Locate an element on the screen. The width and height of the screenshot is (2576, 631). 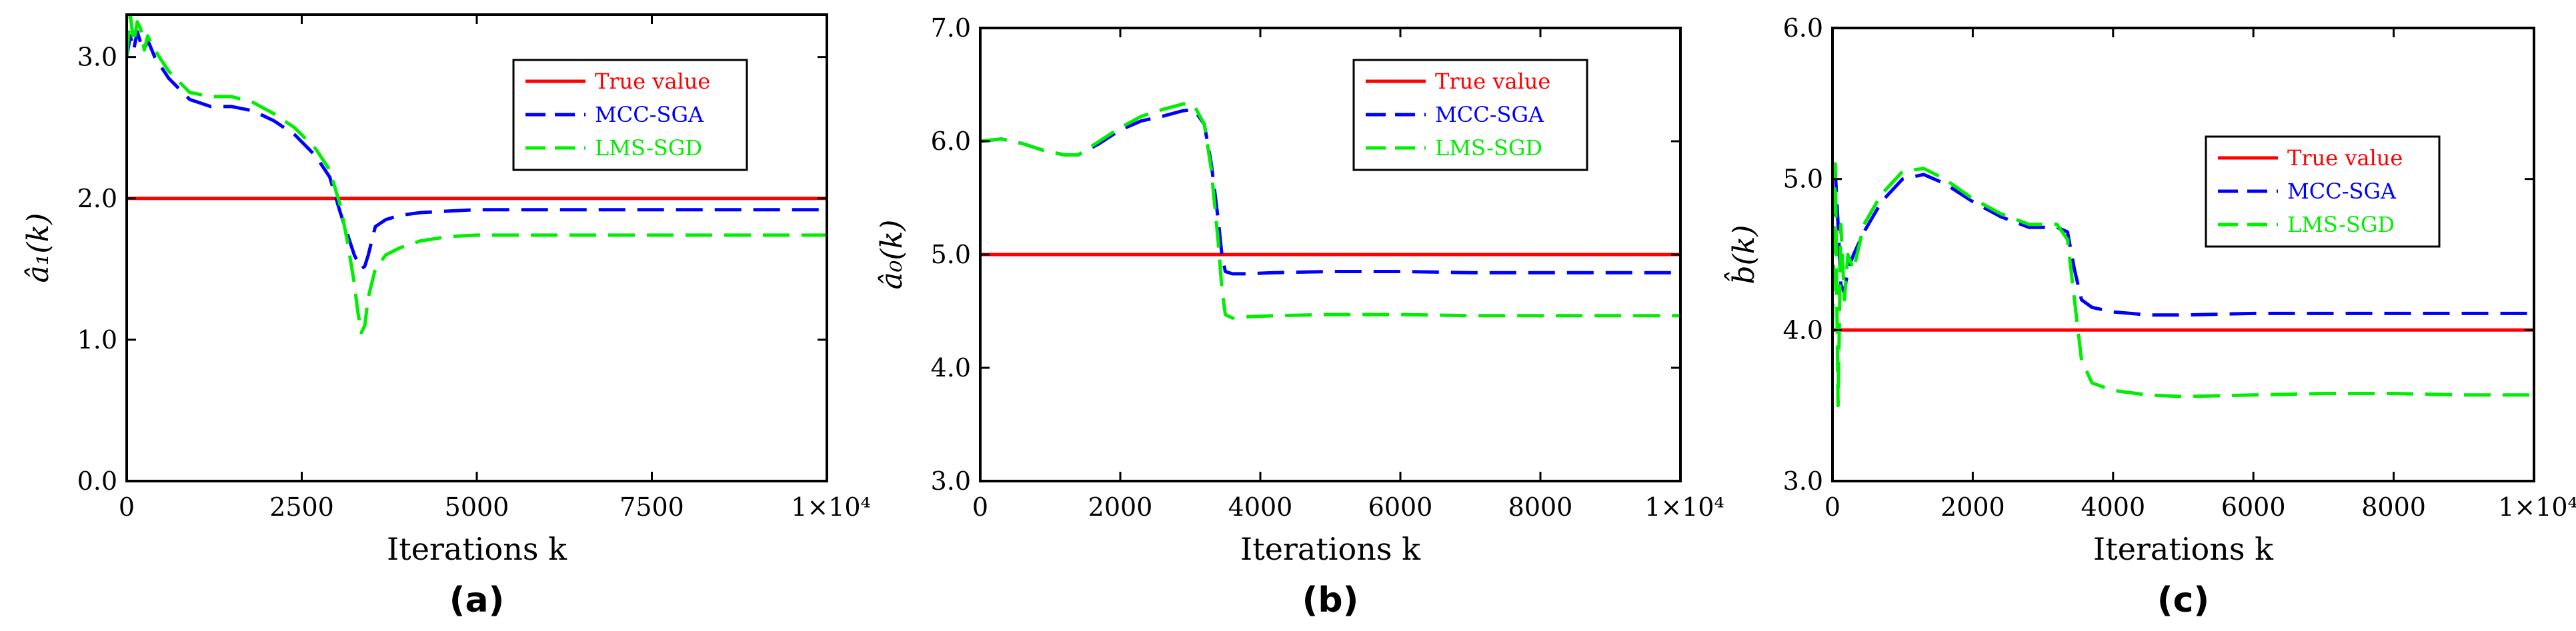
y-tick-label: 1.0 is located at coordinates (97, 339).